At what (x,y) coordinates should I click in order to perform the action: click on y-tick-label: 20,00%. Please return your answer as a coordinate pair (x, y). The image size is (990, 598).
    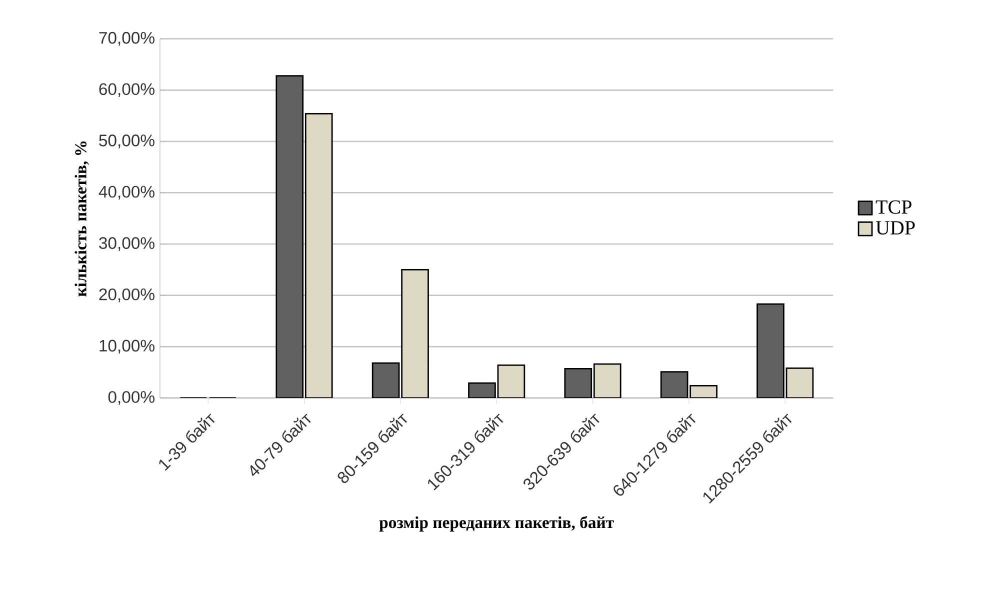
    Looking at the image, I should click on (126, 295).